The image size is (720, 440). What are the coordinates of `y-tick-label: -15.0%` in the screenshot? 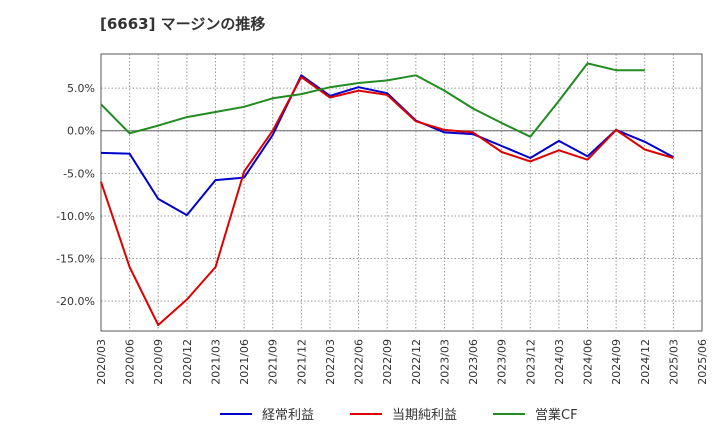 It's located at (75, 259).